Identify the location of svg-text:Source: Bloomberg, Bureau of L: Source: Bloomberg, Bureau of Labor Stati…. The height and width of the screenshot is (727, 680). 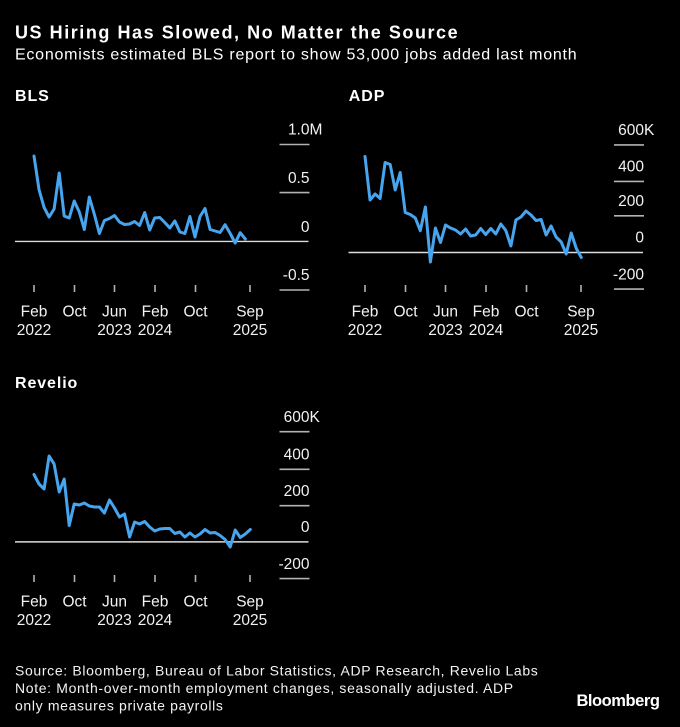
(276, 671).